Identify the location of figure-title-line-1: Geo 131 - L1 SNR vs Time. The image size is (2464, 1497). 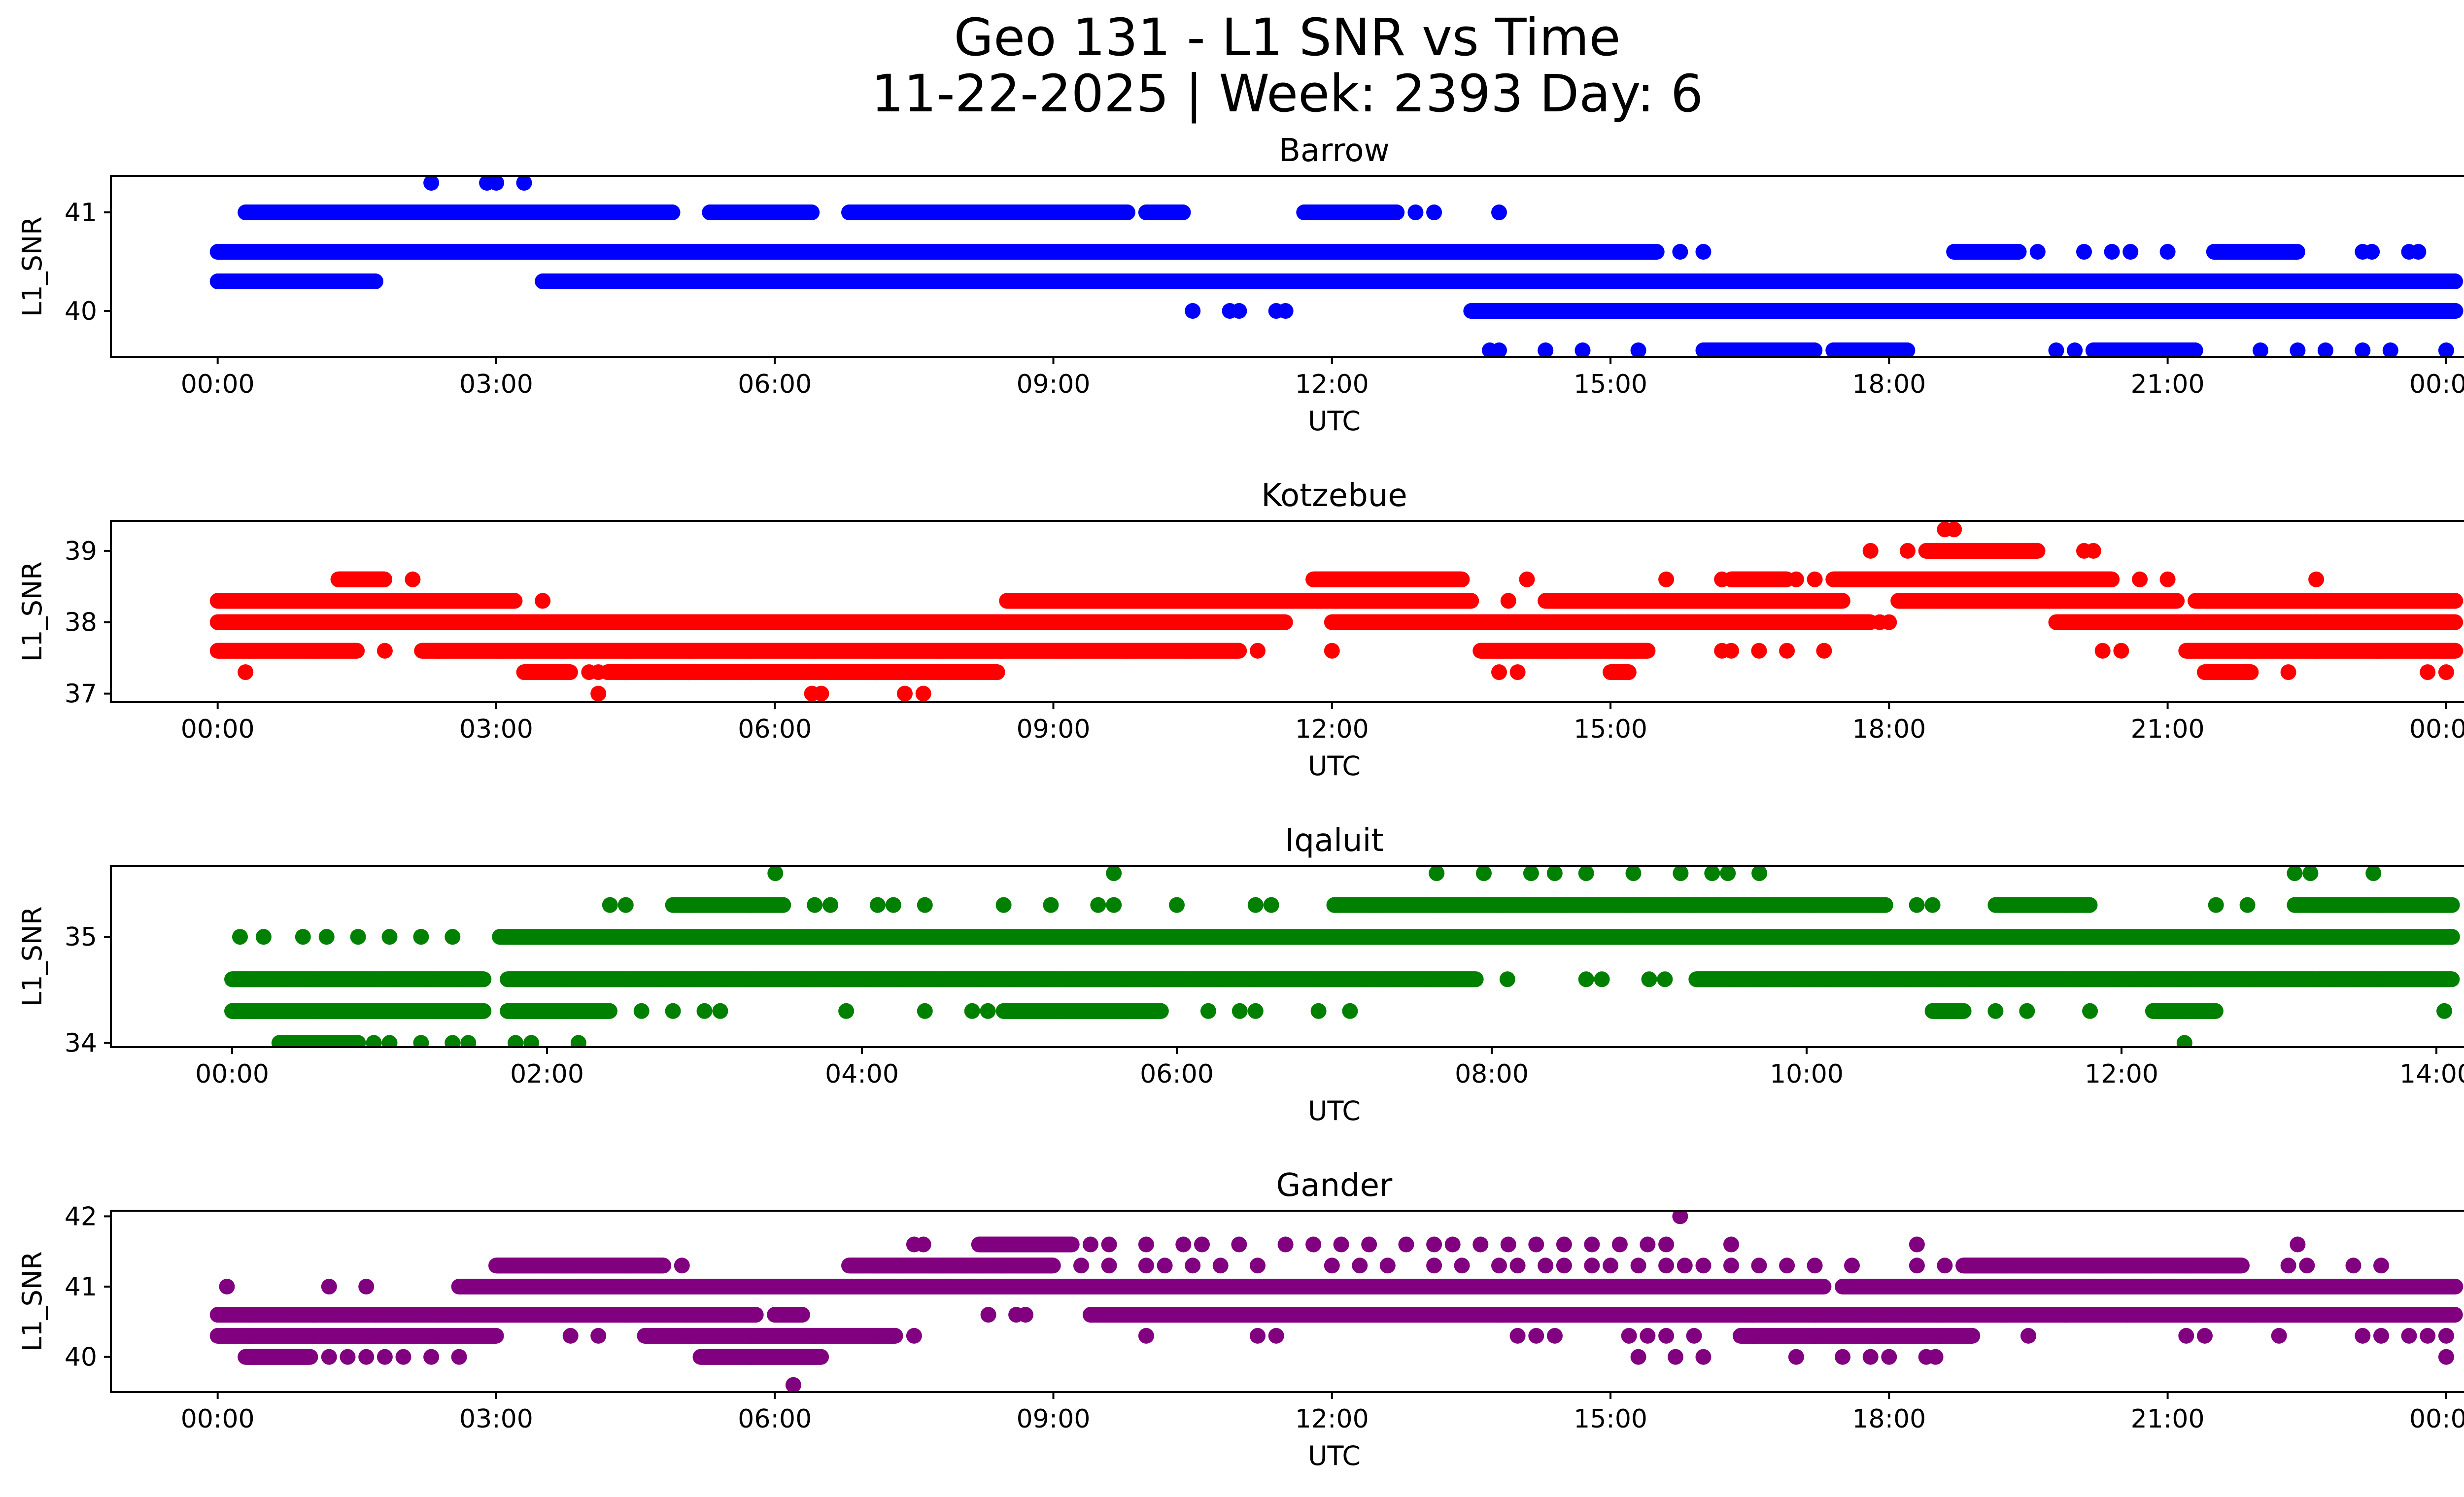
(1287, 37).